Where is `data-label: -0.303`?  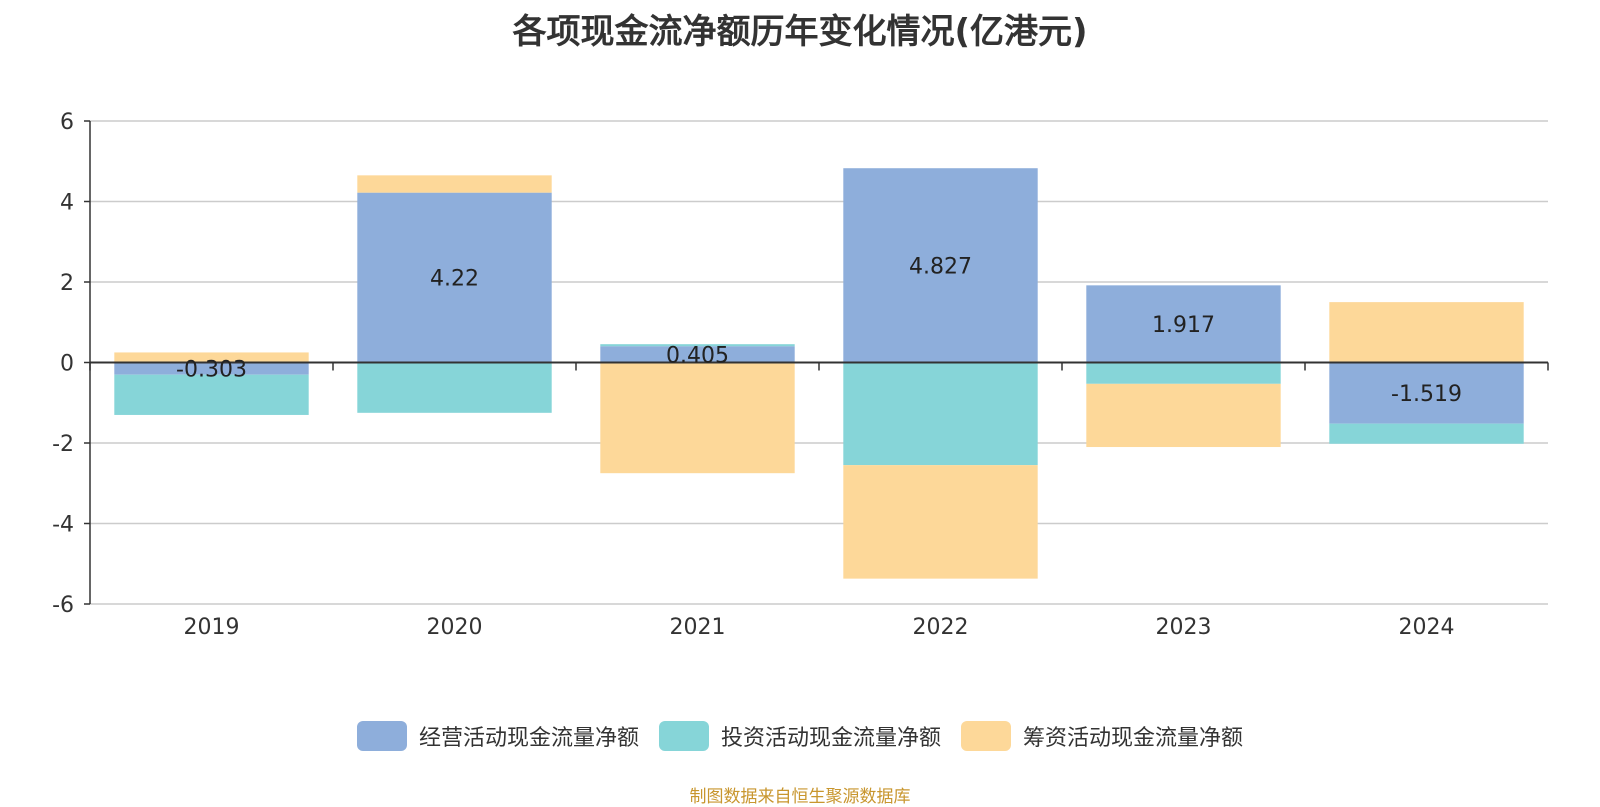 data-label: -0.303 is located at coordinates (211, 370).